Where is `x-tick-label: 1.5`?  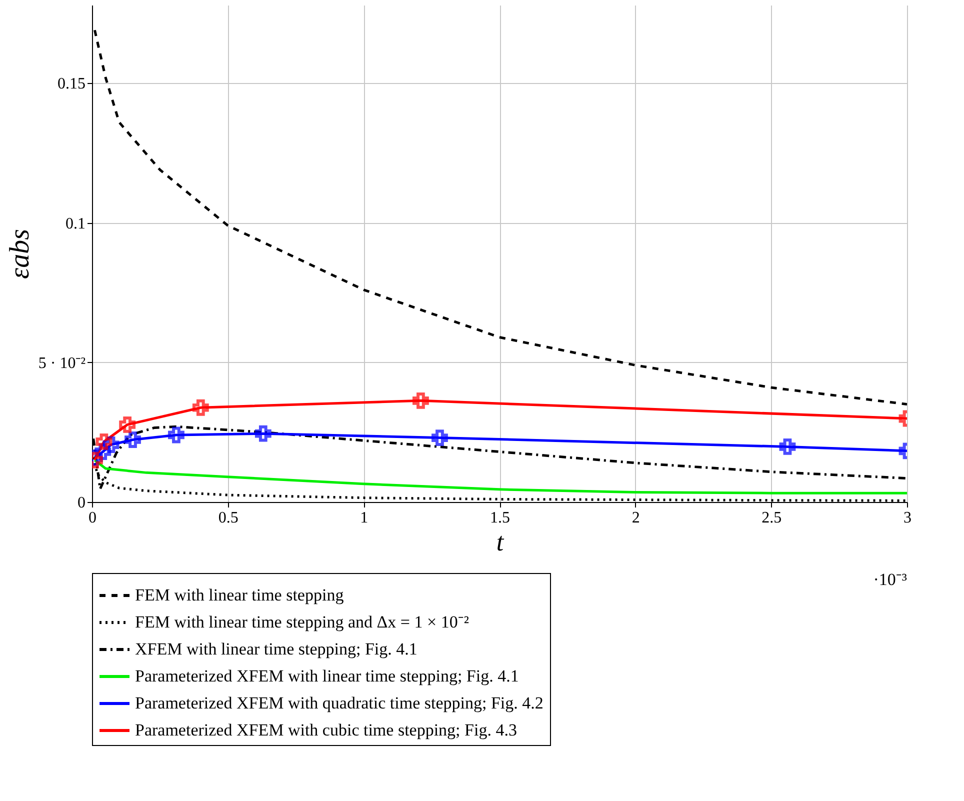
x-tick-label: 1.5 is located at coordinates (500, 518).